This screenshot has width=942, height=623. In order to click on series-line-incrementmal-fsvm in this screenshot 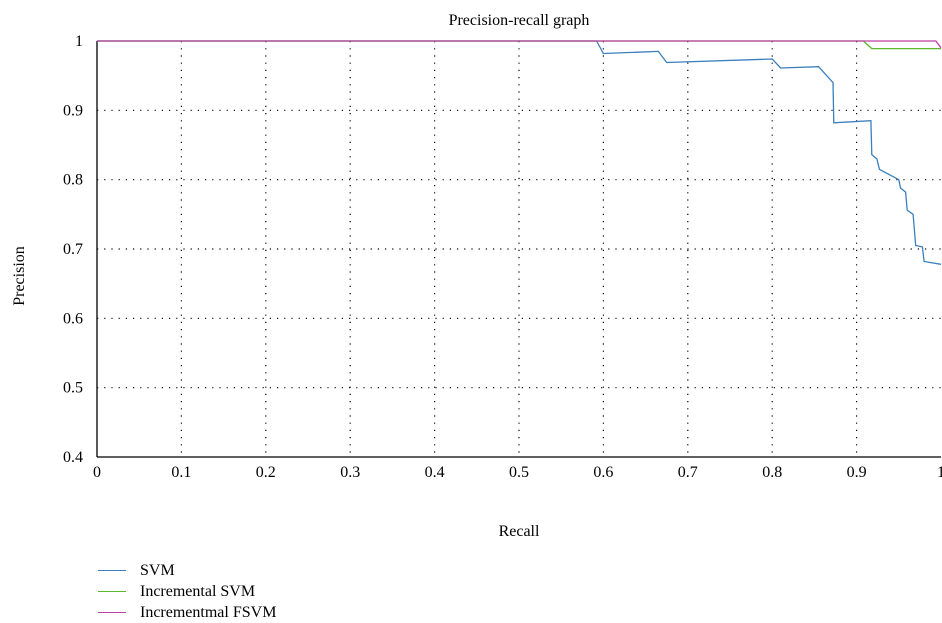, I will do `click(519, 44)`.